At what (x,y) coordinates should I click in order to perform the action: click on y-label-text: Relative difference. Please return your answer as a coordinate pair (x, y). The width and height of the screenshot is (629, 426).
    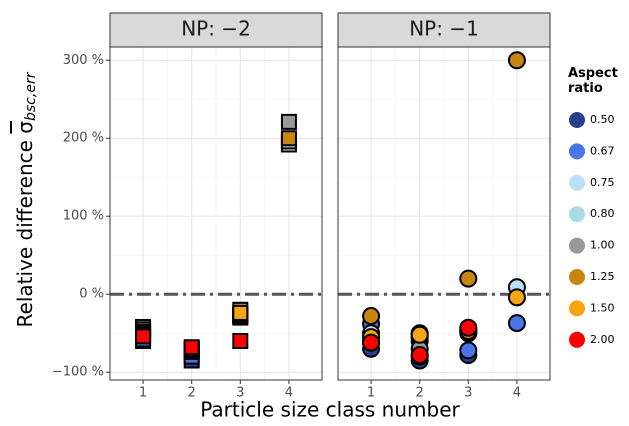
    Looking at the image, I should click on (25, 231).